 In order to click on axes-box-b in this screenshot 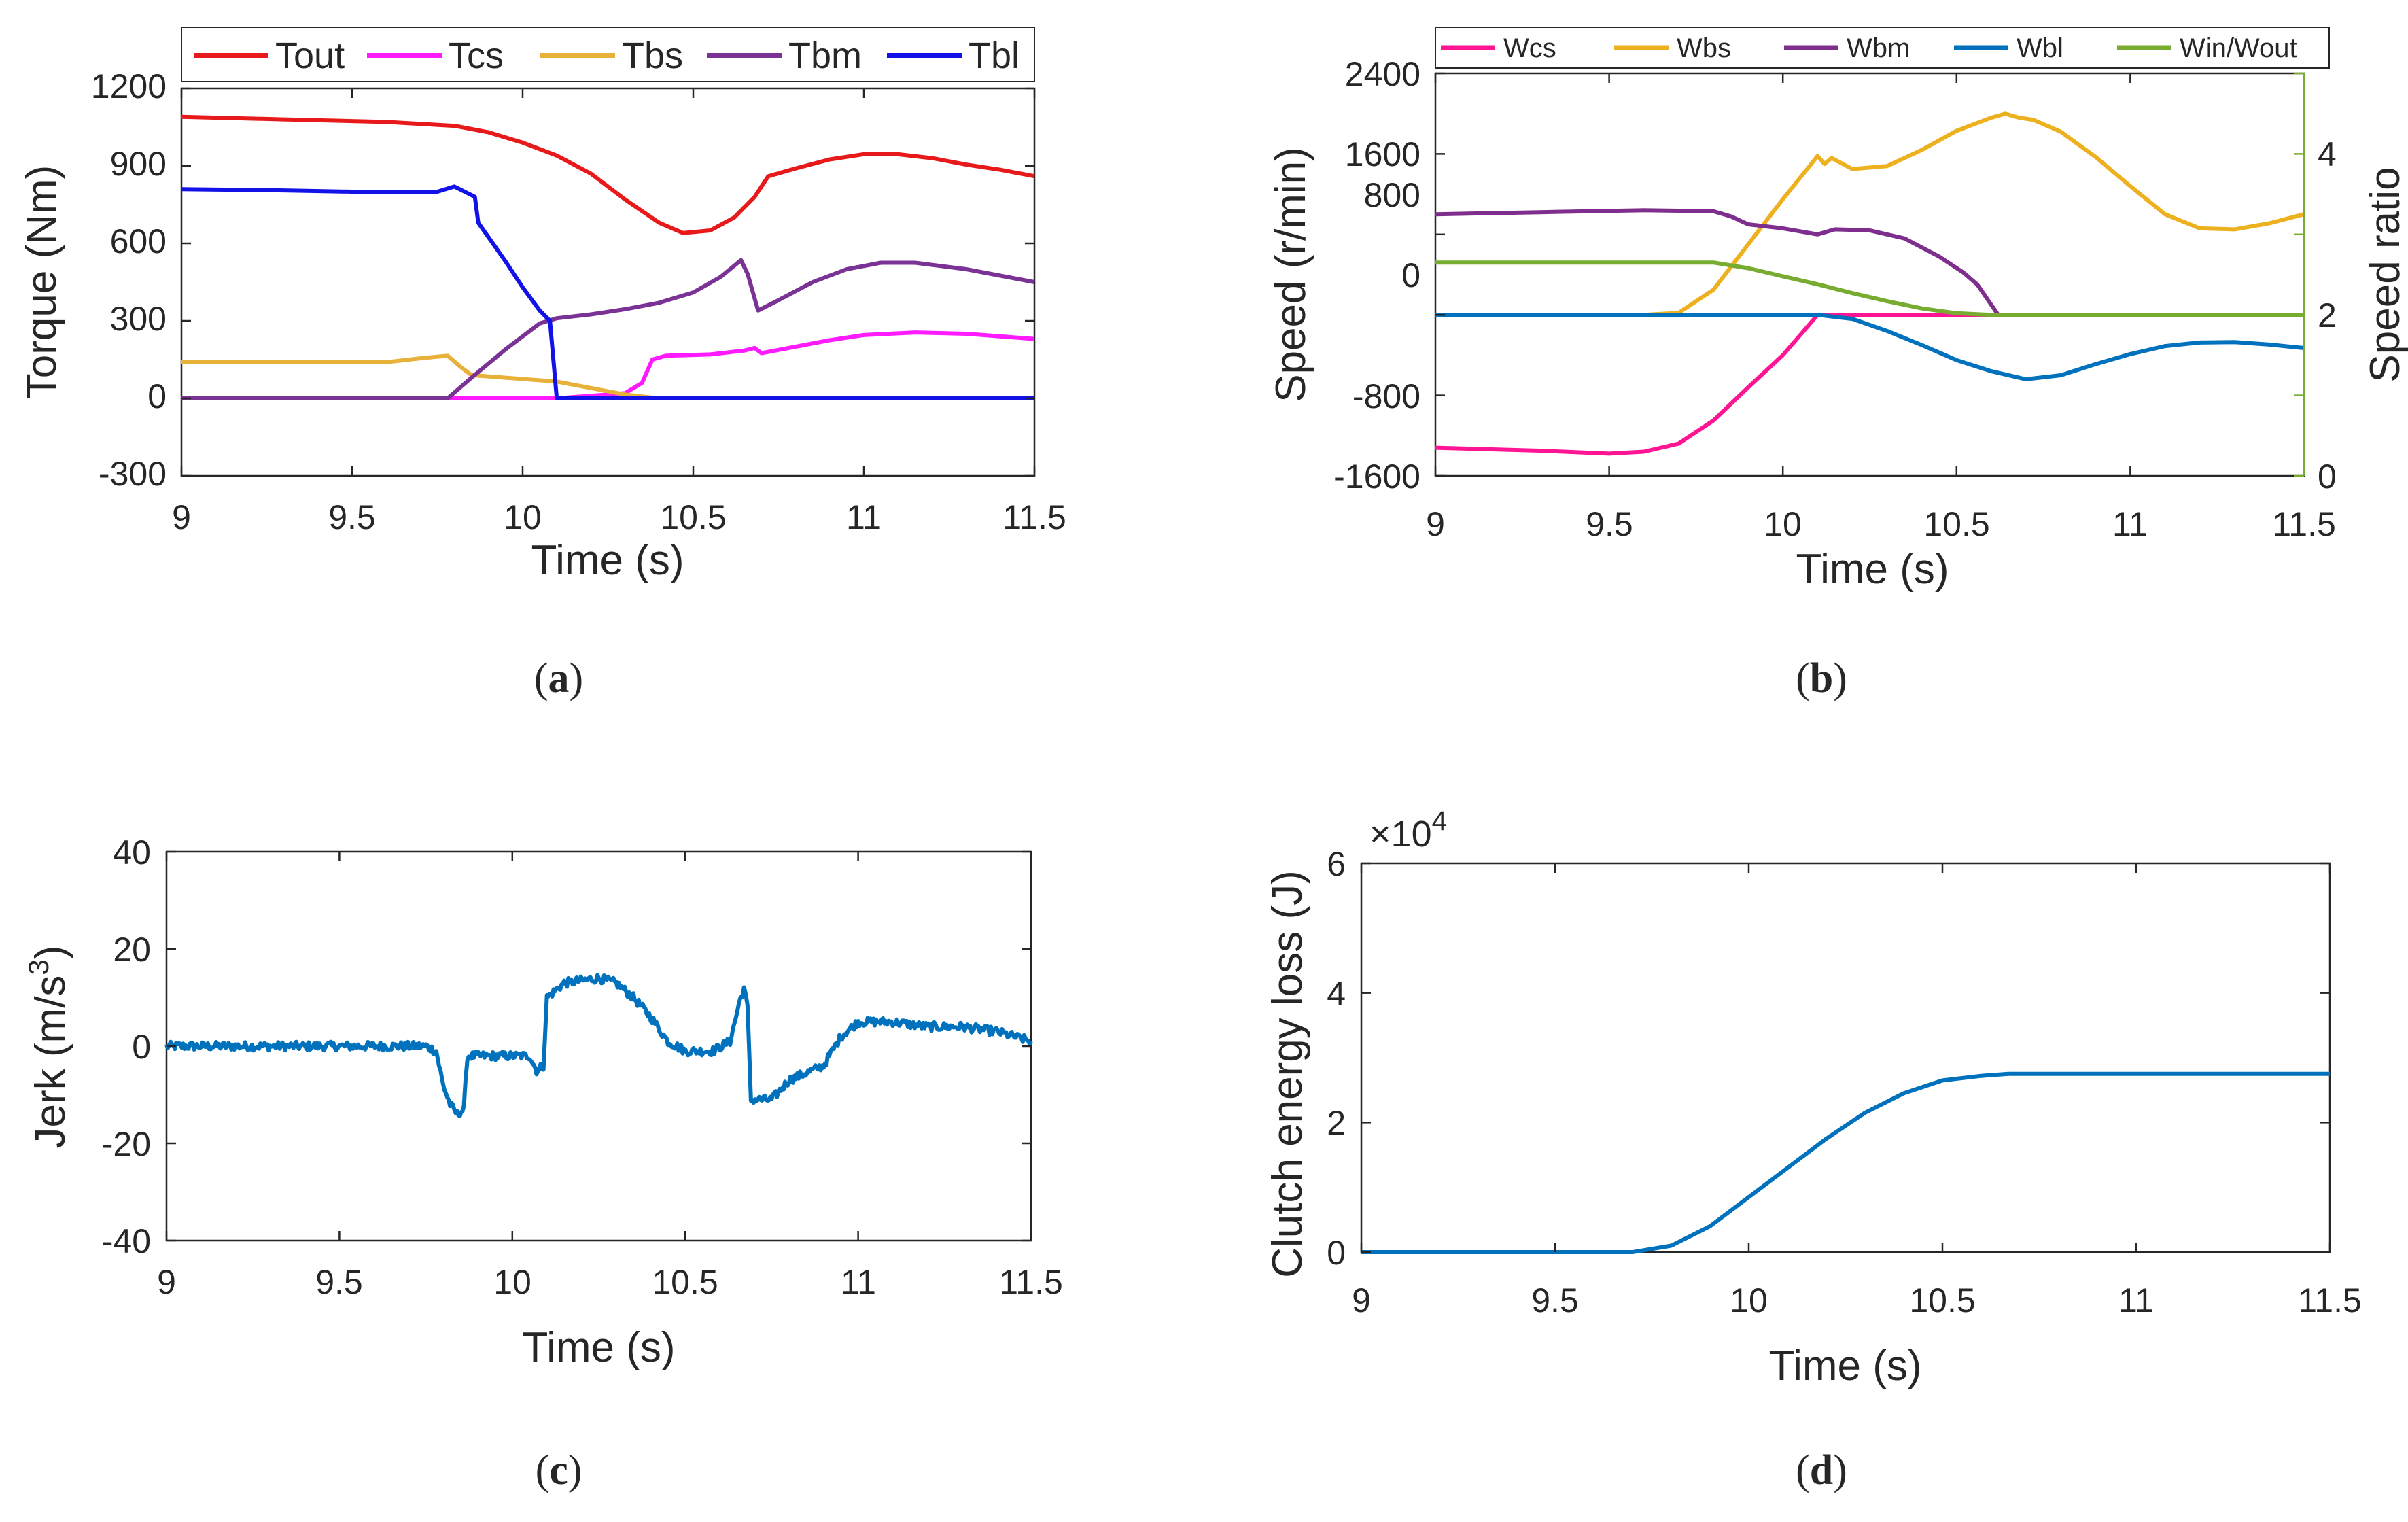, I will do `click(1870, 274)`.